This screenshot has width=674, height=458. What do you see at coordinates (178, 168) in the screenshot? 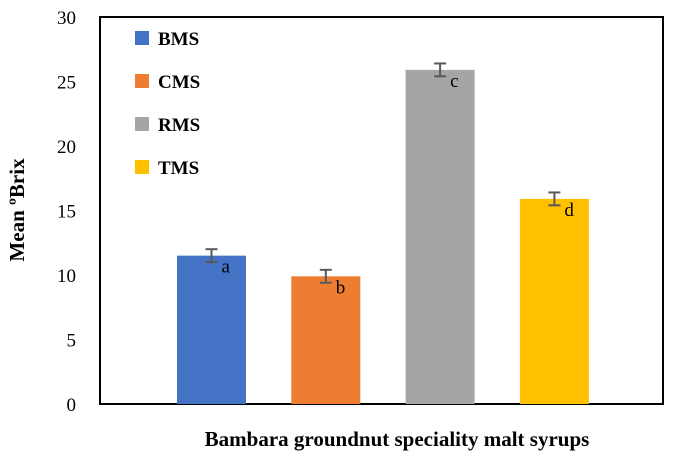
I see `legend-label-tms: TMS` at bounding box center [178, 168].